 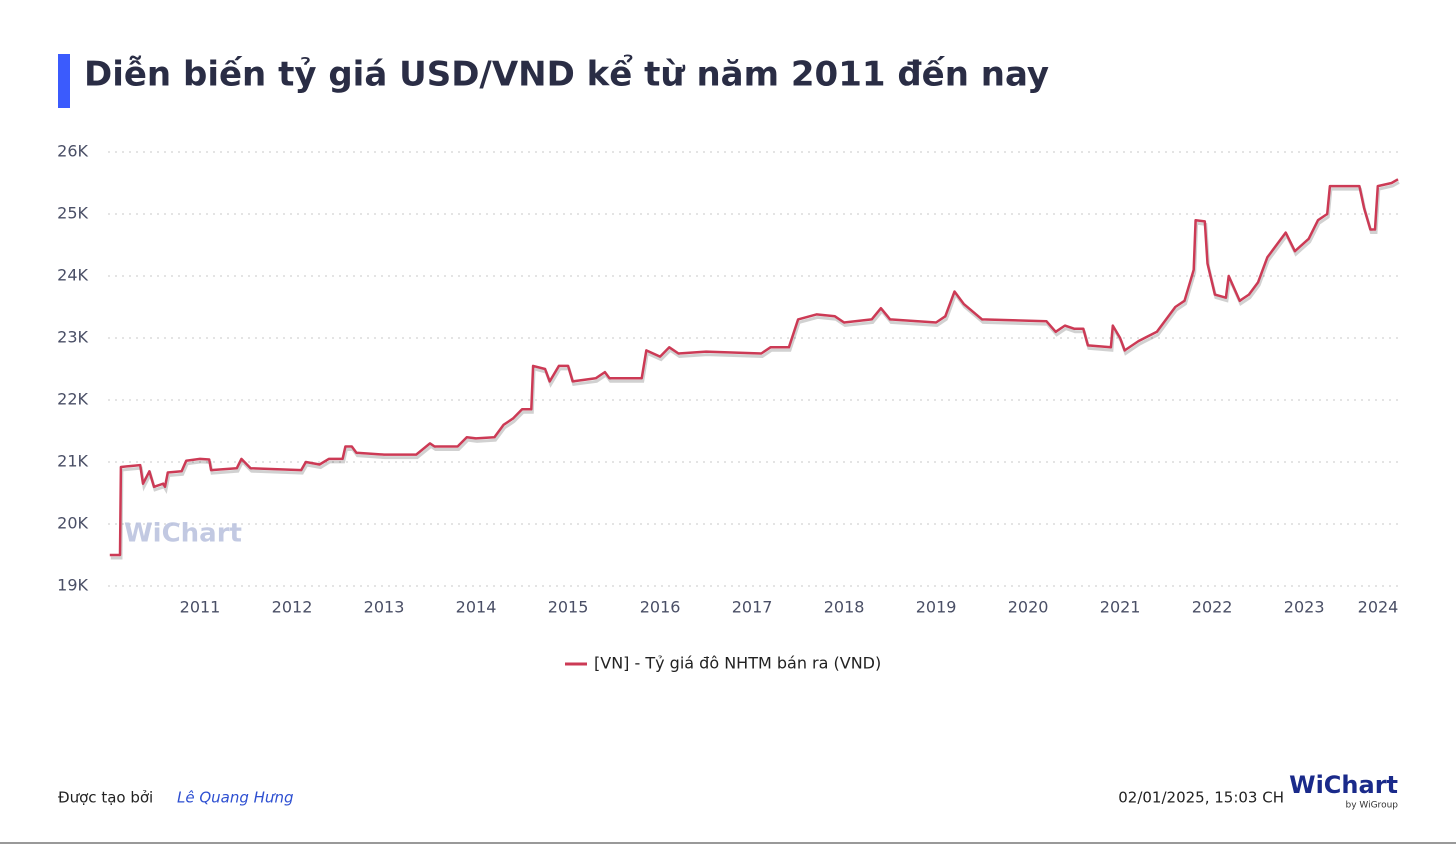 I want to click on footer-author: Lê Quang Hưng, so click(x=235, y=798).